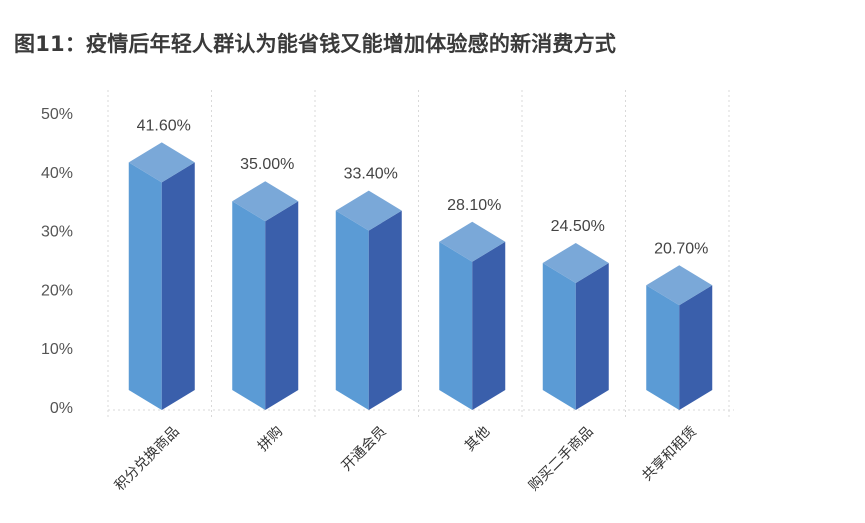 This screenshot has height=523, width=865. I want to click on bar-5: 20.70%, so click(679, 325).